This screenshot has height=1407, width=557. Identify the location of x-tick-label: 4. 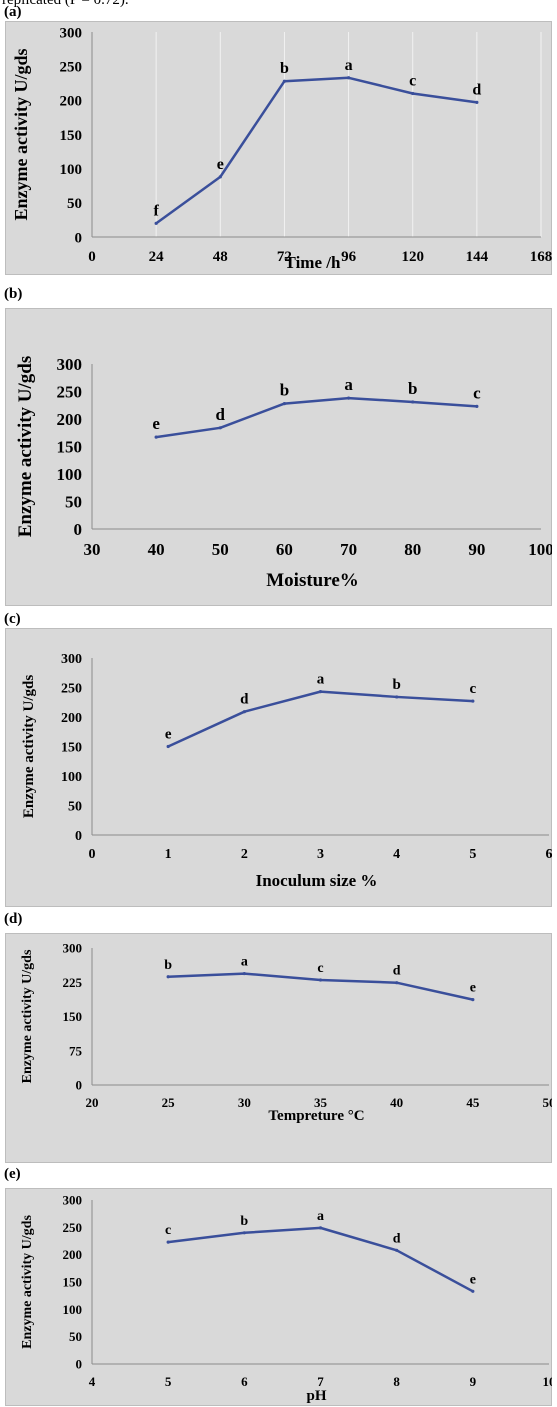
(92, 1381).